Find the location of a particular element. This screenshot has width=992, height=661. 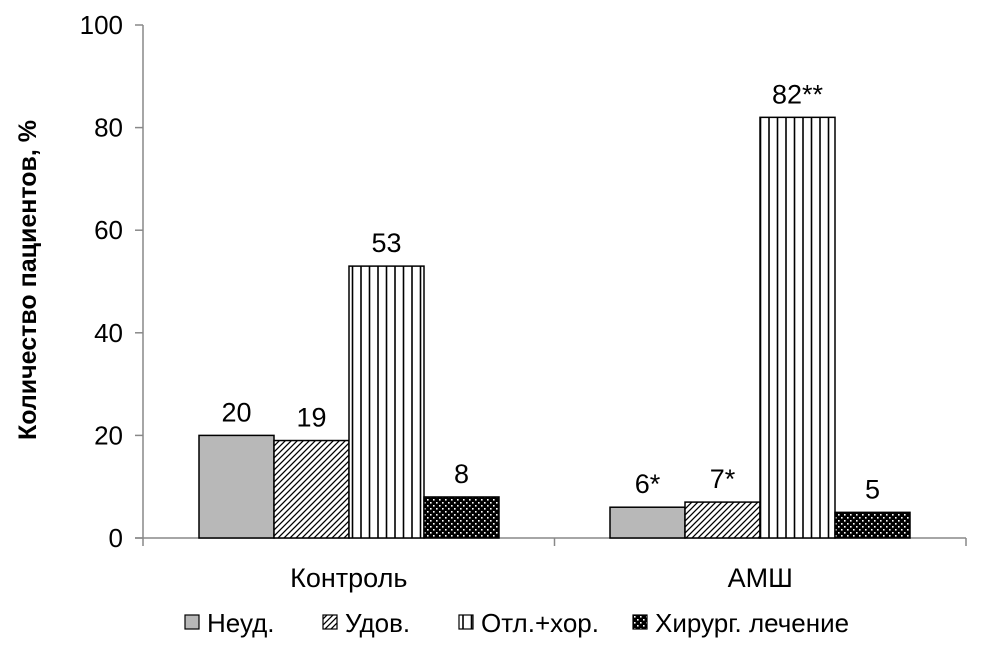

data-label: 8 is located at coordinates (461, 474).